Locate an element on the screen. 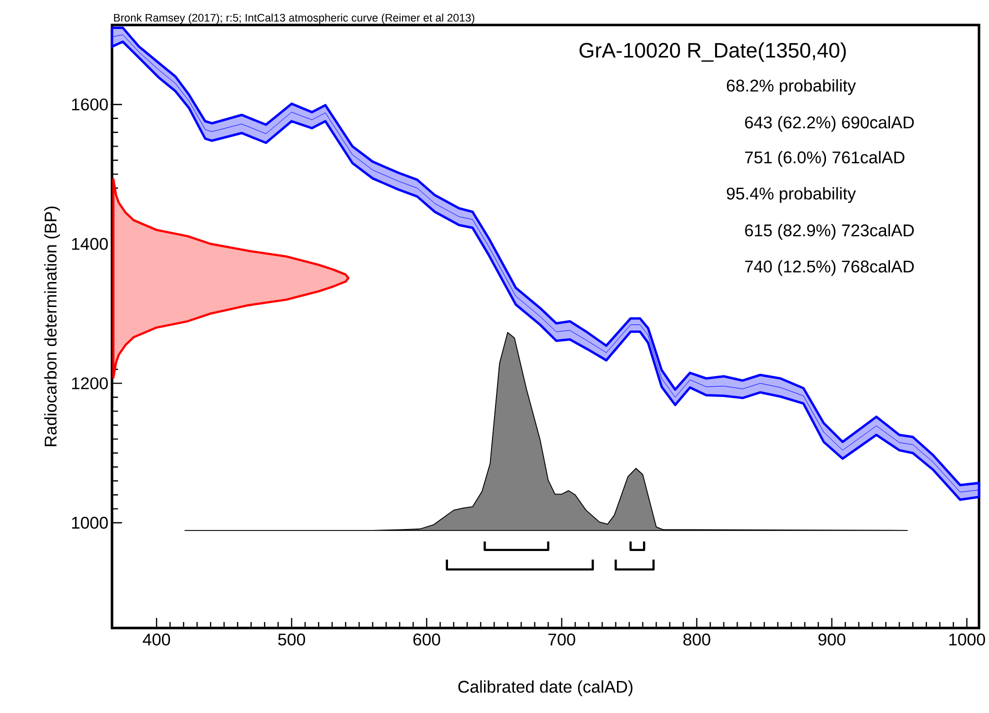 The image size is (989, 713). y-tick-label: 1400 is located at coordinates (90, 244).